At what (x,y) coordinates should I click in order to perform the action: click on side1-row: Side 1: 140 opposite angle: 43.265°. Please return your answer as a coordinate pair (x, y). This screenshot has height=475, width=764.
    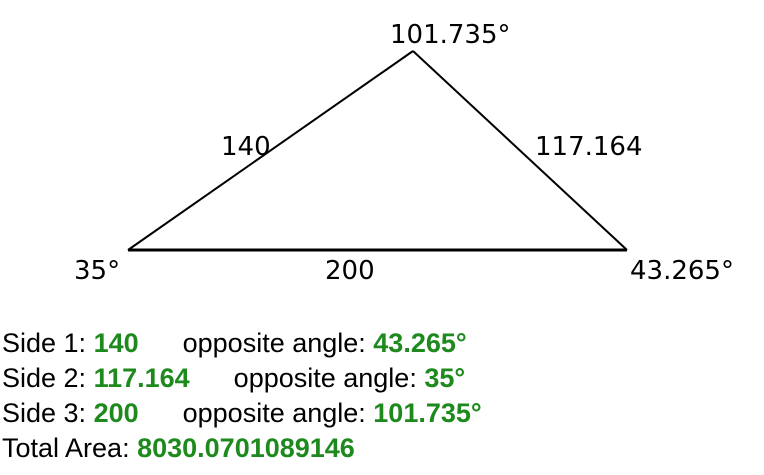
    Looking at the image, I should click on (242, 343).